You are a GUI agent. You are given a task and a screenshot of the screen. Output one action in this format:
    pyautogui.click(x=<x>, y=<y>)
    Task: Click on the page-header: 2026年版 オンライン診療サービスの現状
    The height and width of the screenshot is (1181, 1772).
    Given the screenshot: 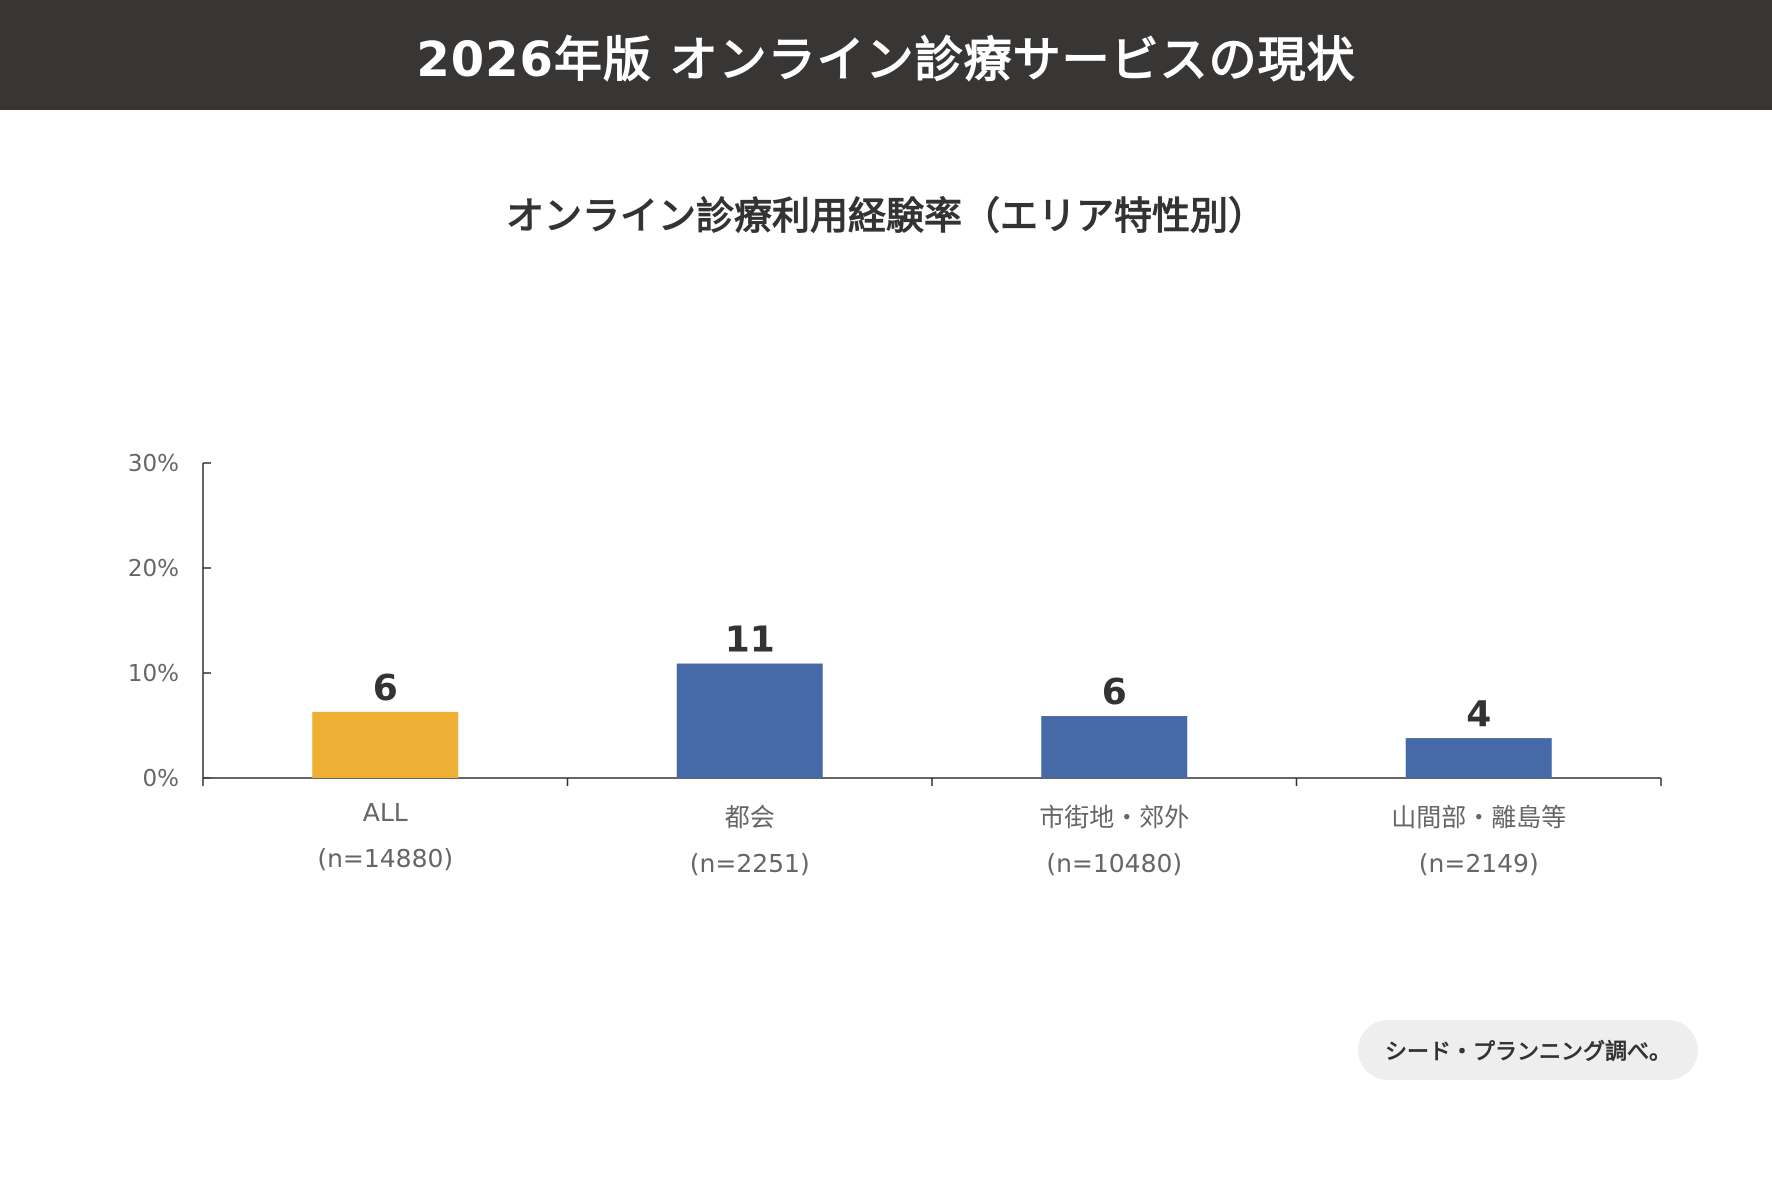 What is the action you would take?
    pyautogui.click(x=886, y=55)
    